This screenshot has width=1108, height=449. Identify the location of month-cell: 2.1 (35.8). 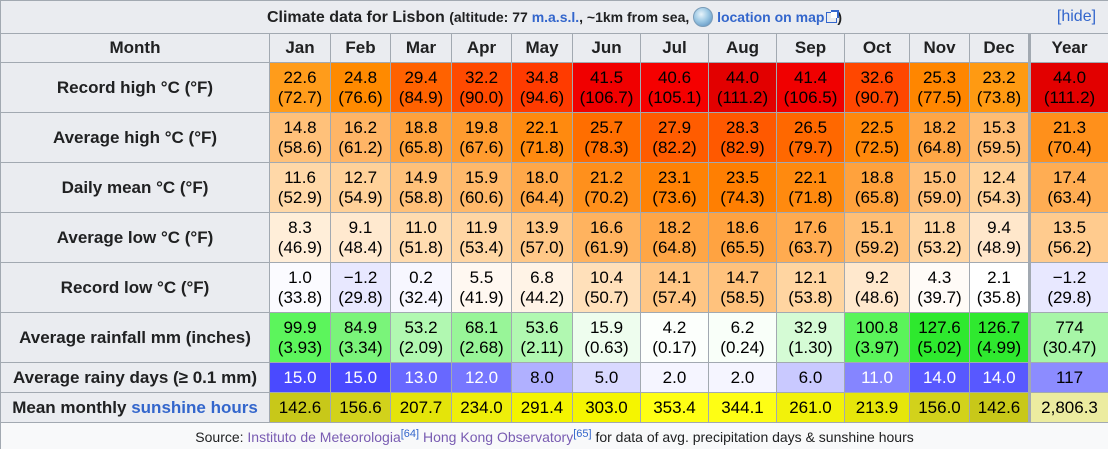
(999, 287).